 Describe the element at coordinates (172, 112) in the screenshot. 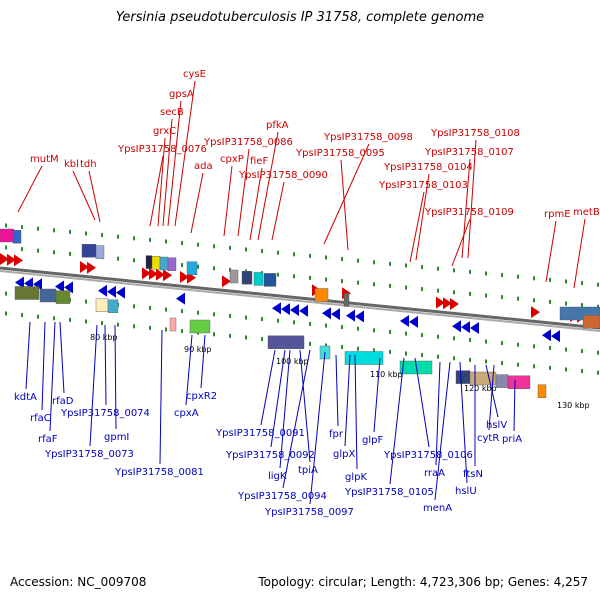

I see `gene-label-top: secB` at that location.